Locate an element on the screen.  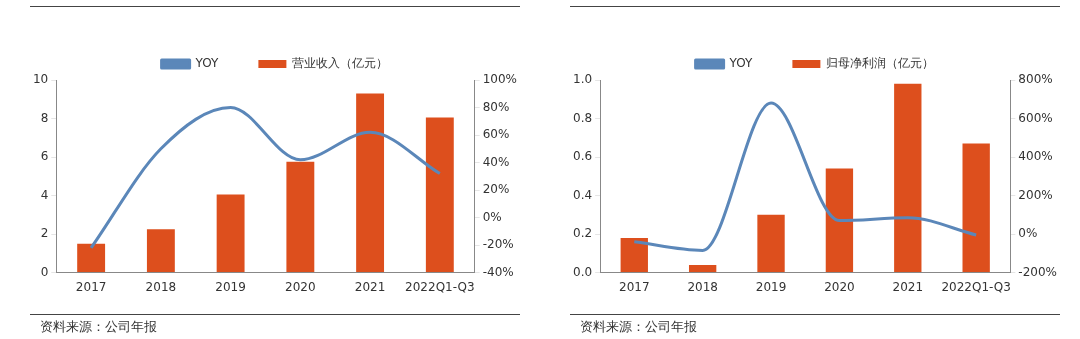
y-tick-label: 1.0 is located at coordinates (582, 79).